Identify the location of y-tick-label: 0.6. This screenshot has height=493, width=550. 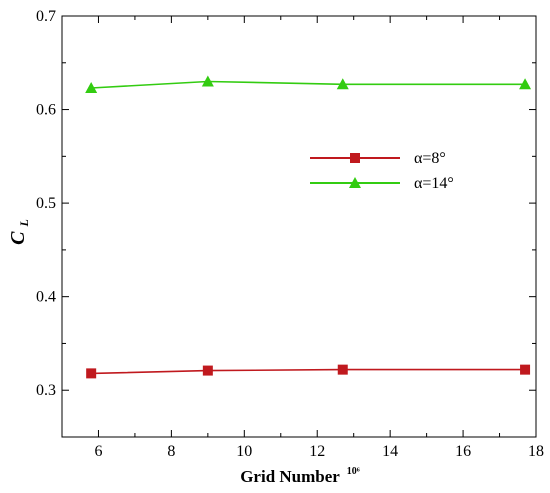
(46, 110).